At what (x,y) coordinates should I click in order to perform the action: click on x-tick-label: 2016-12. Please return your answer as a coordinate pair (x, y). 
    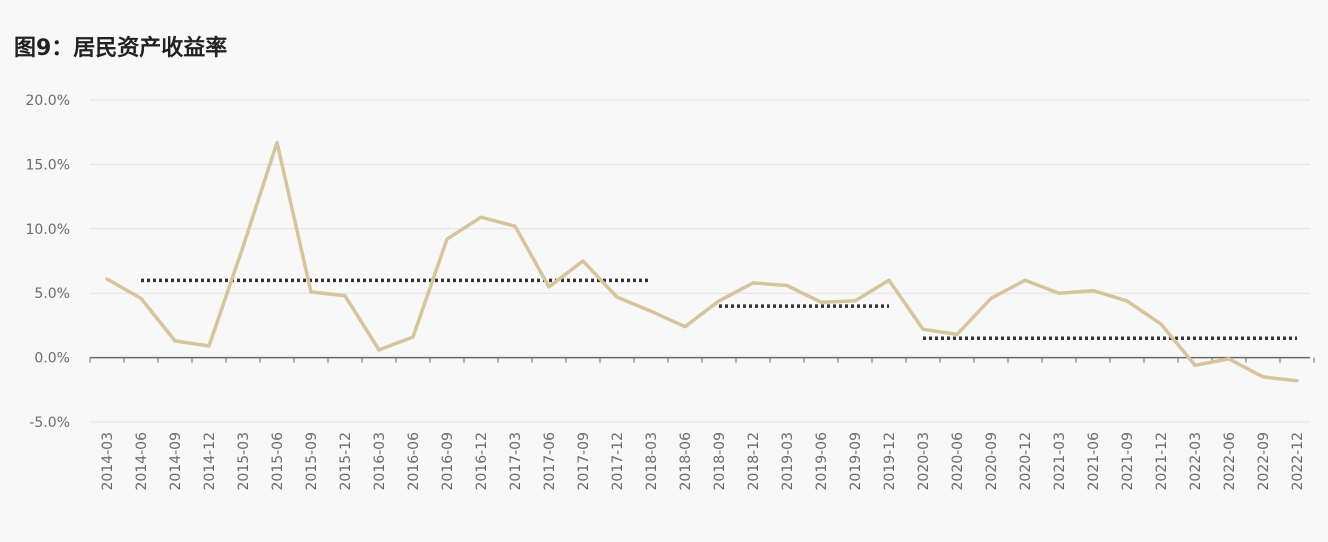
    Looking at the image, I should click on (482, 461).